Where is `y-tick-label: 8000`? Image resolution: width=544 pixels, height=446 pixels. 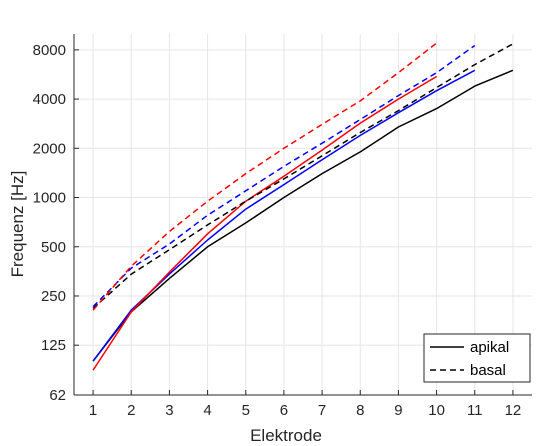
y-tick-label: 8000 is located at coordinates (49, 50).